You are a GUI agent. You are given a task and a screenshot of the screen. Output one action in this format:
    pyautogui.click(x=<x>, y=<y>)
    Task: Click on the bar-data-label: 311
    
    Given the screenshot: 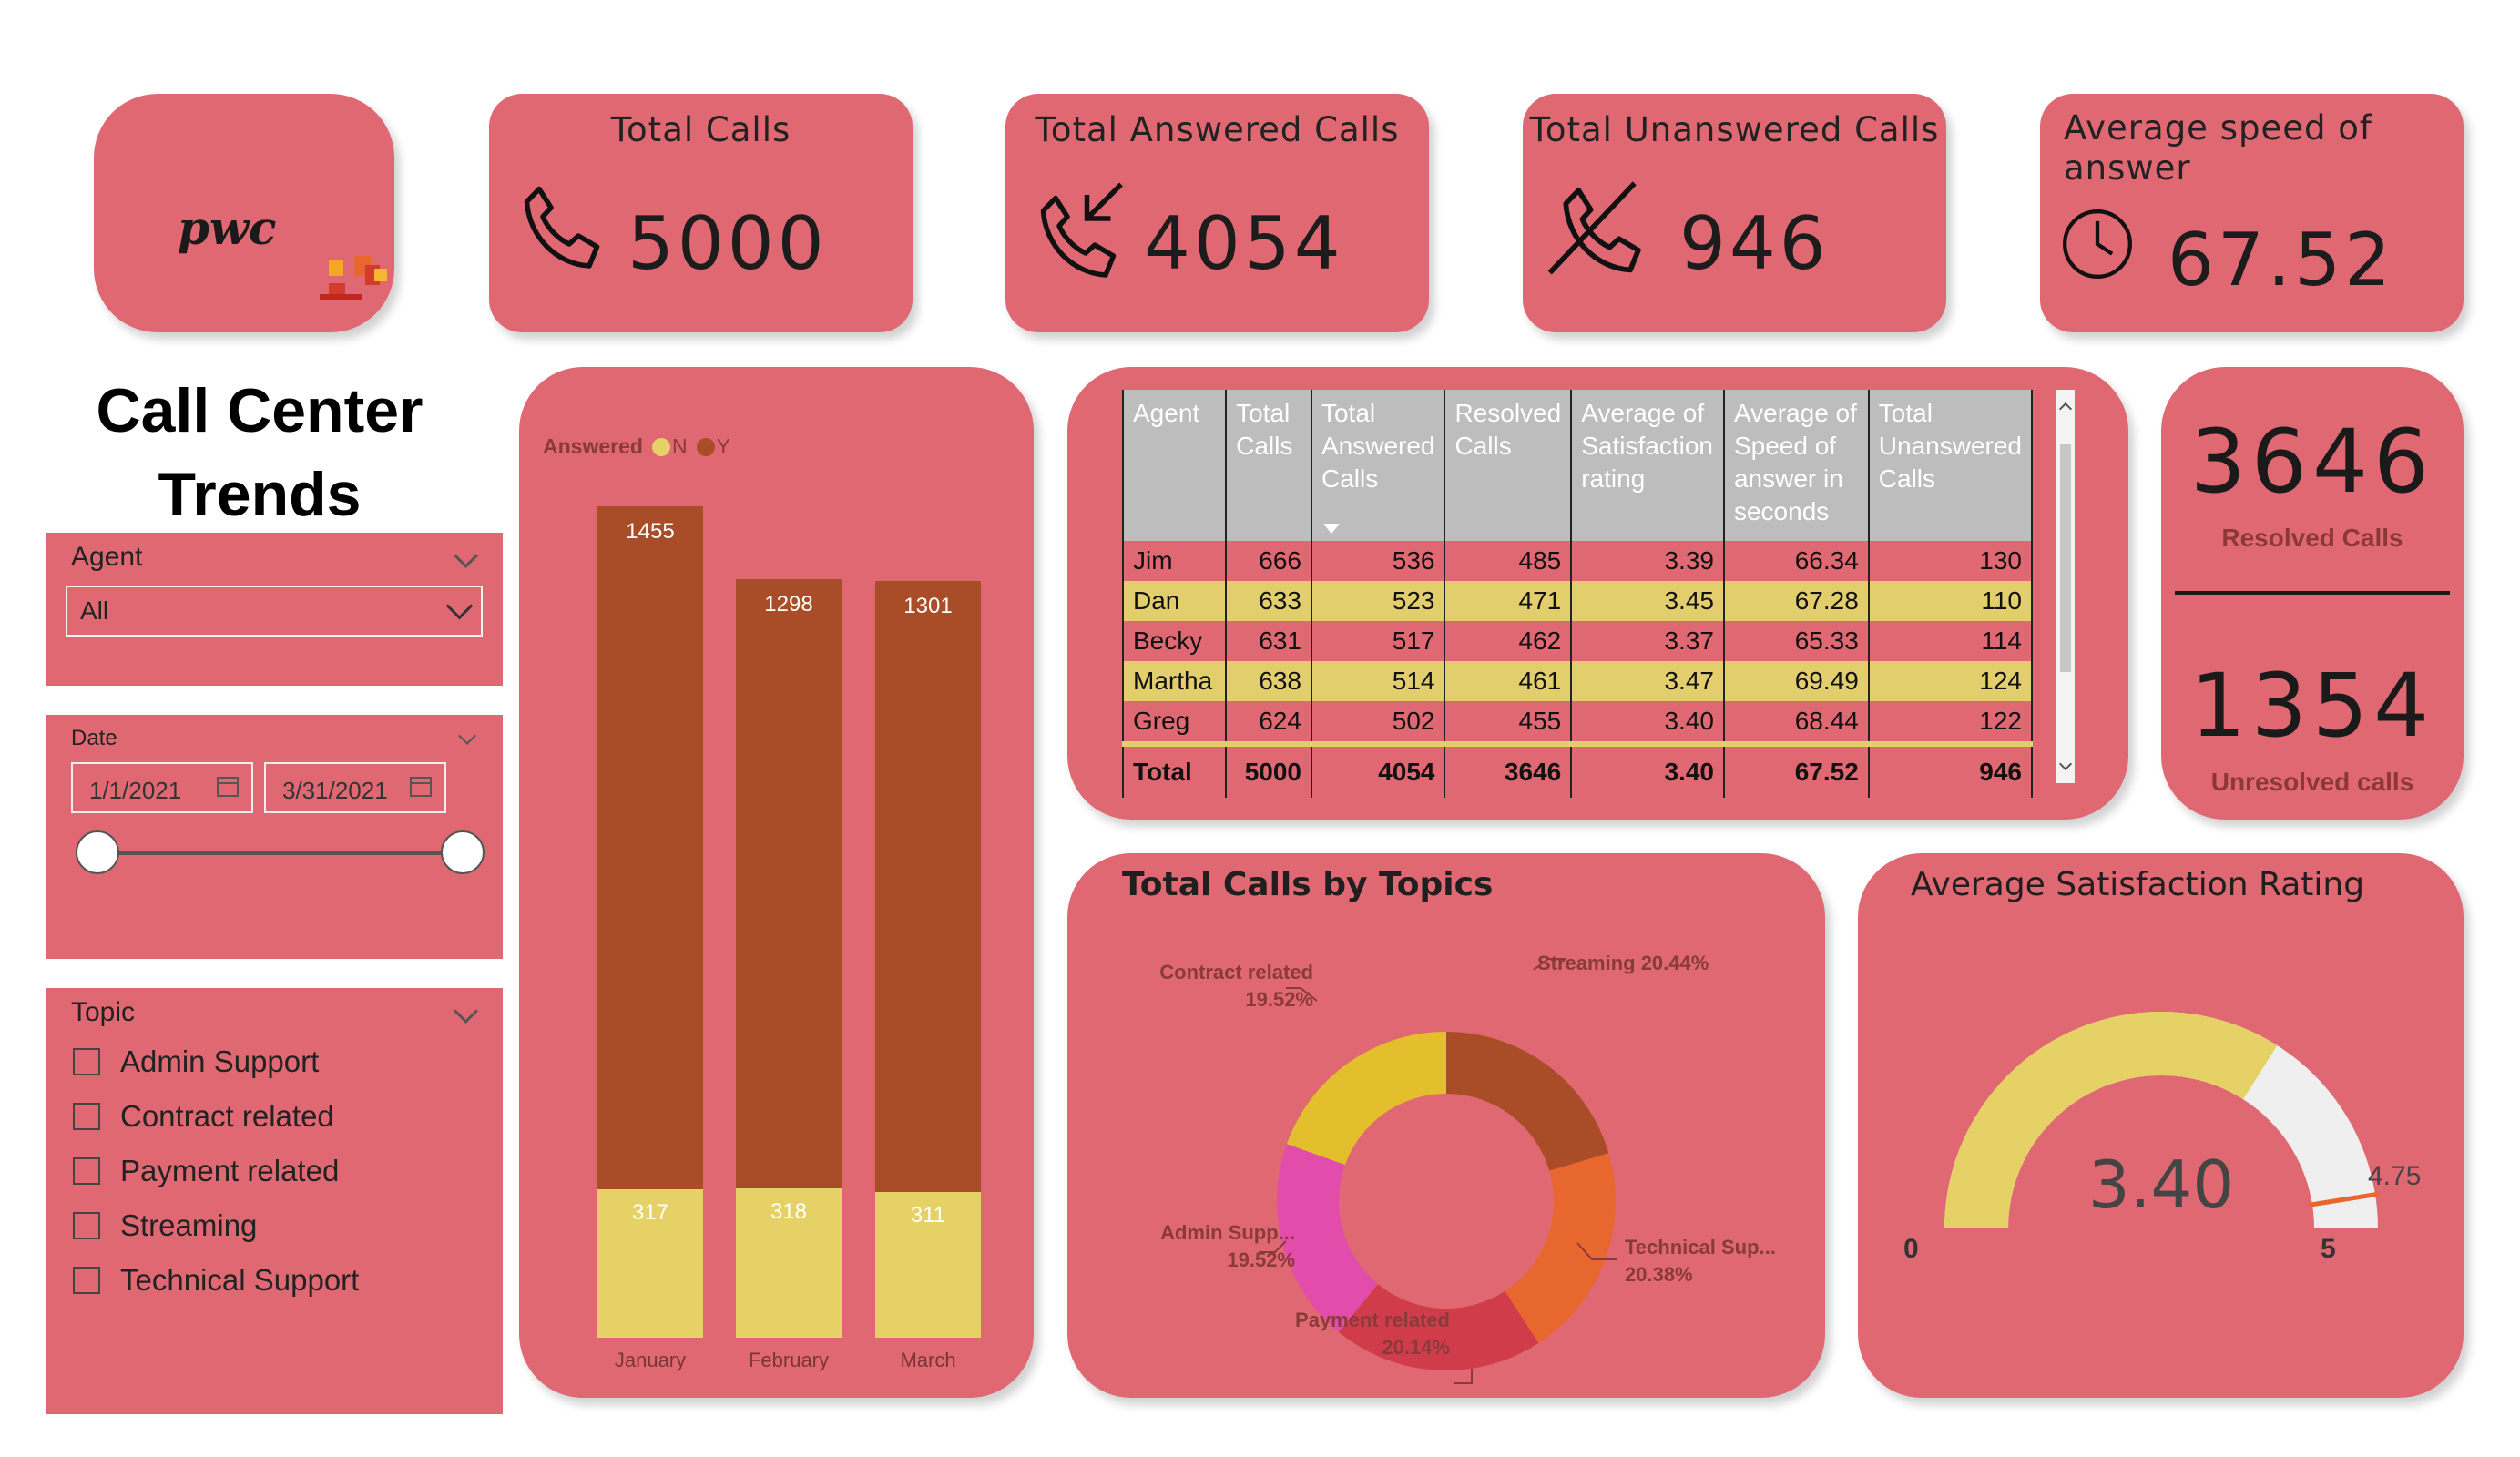 What is the action you would take?
    pyautogui.click(x=928, y=1215)
    